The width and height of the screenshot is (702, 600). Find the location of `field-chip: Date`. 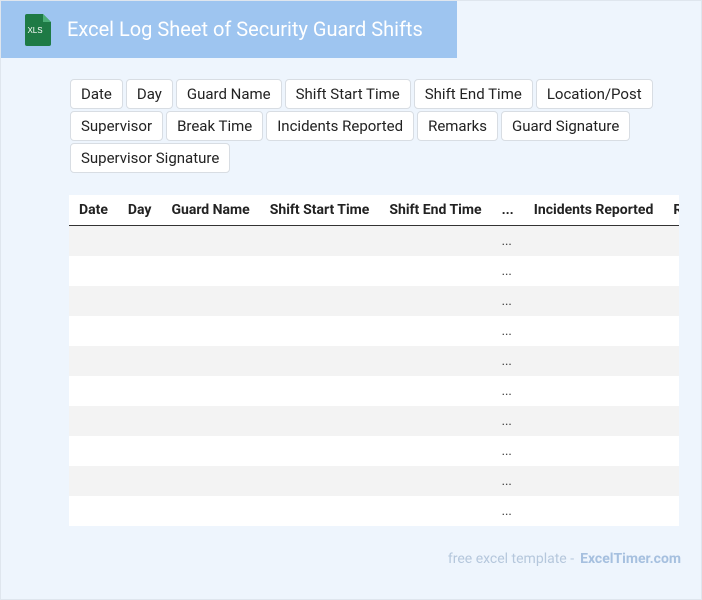

field-chip: Date is located at coordinates (96, 94).